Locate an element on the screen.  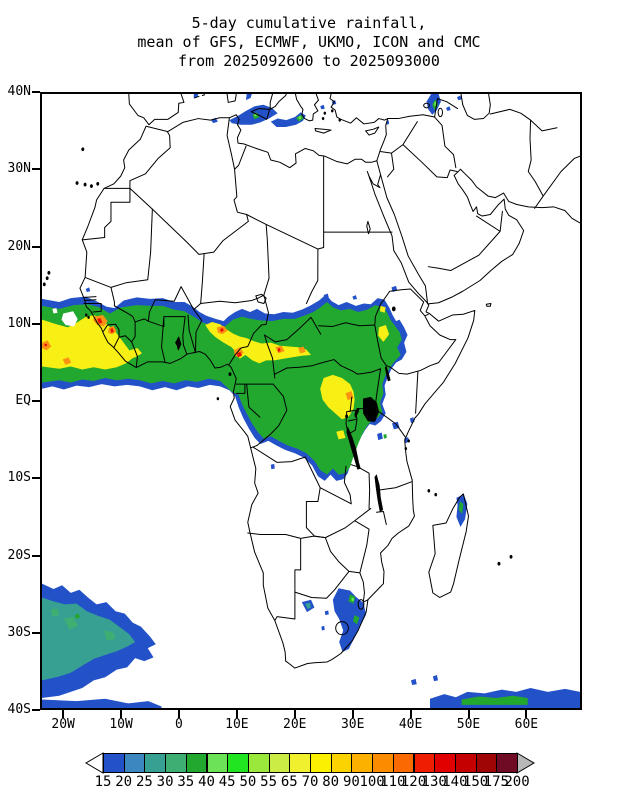
lon-tick-20E is located at coordinates (294, 714).